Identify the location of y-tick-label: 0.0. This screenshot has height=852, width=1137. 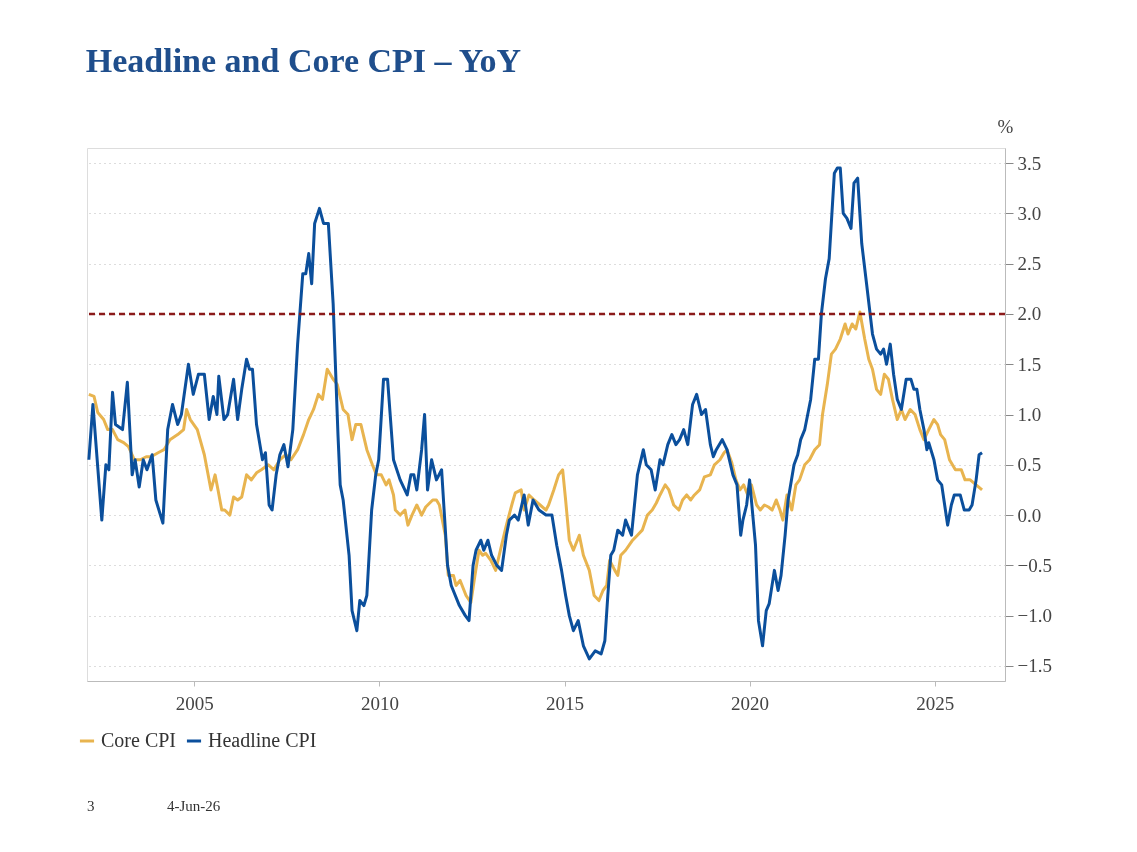
(1029, 515).